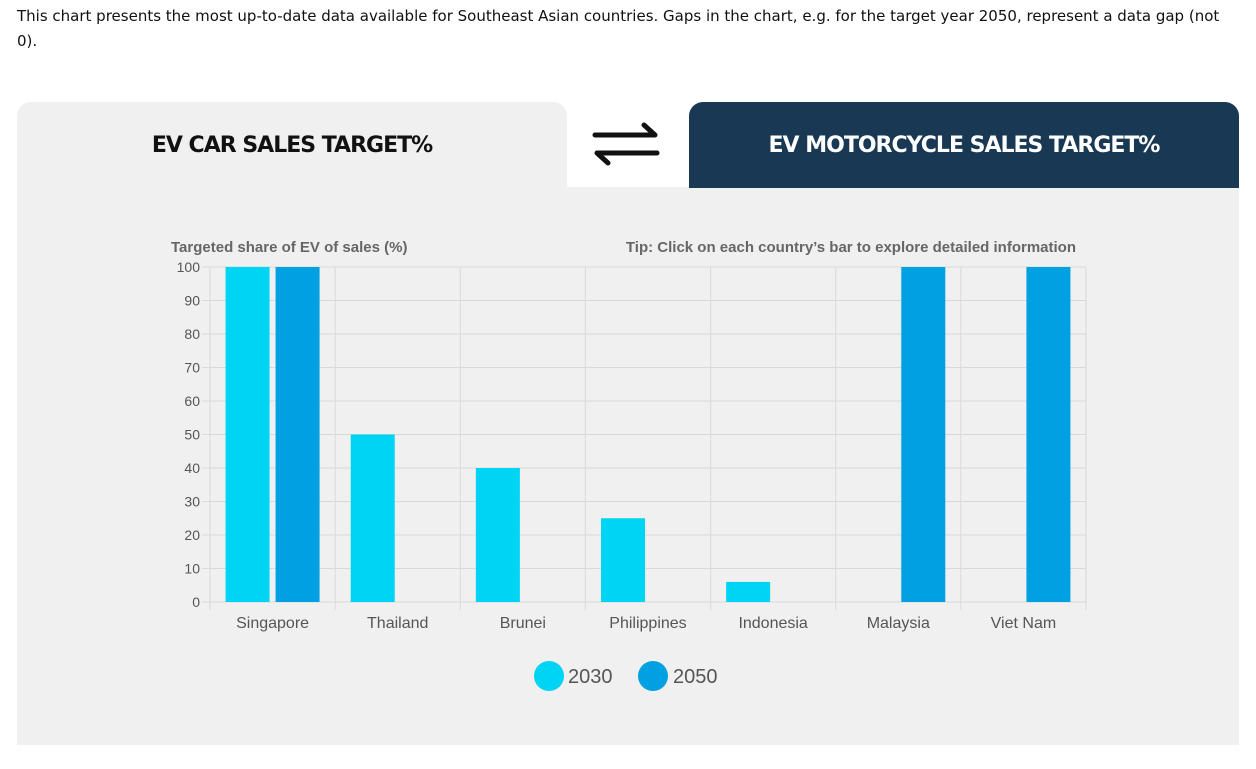 This screenshot has height=769, width=1256. What do you see at coordinates (292, 145) in the screenshot?
I see `tab-ev-car-sales-target: EV CAR SALES TARGET%` at bounding box center [292, 145].